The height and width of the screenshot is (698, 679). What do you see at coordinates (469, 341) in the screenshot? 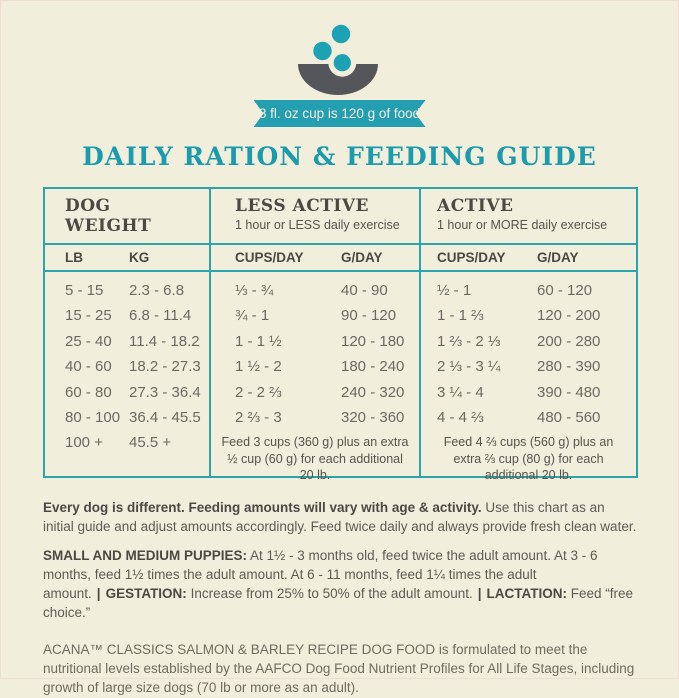
I see `cups-value: 1 ⅔ - 2 ⅓` at bounding box center [469, 341].